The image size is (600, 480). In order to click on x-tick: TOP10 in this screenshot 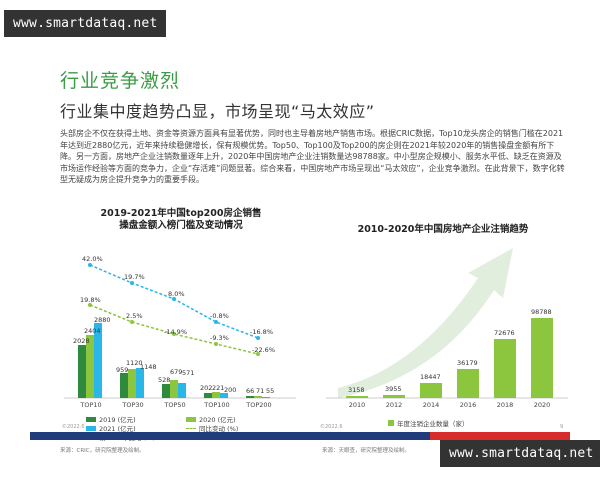, I will do `click(91, 405)`.